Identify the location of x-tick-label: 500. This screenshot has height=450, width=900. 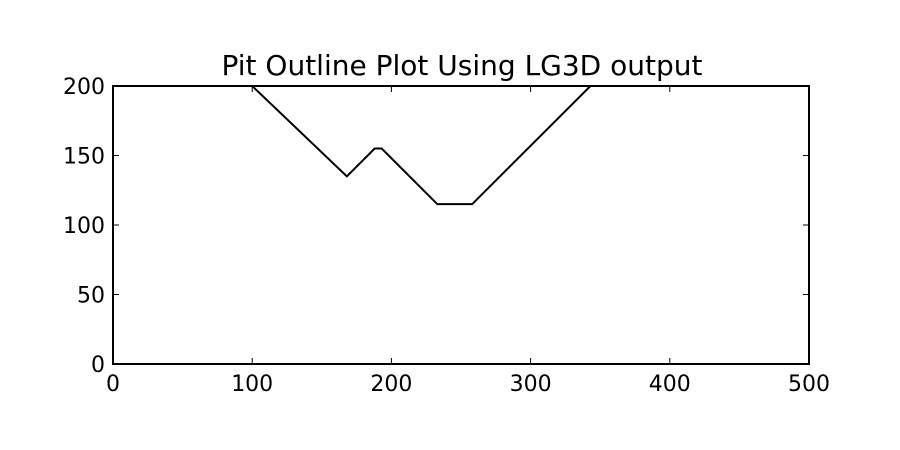
(809, 384).